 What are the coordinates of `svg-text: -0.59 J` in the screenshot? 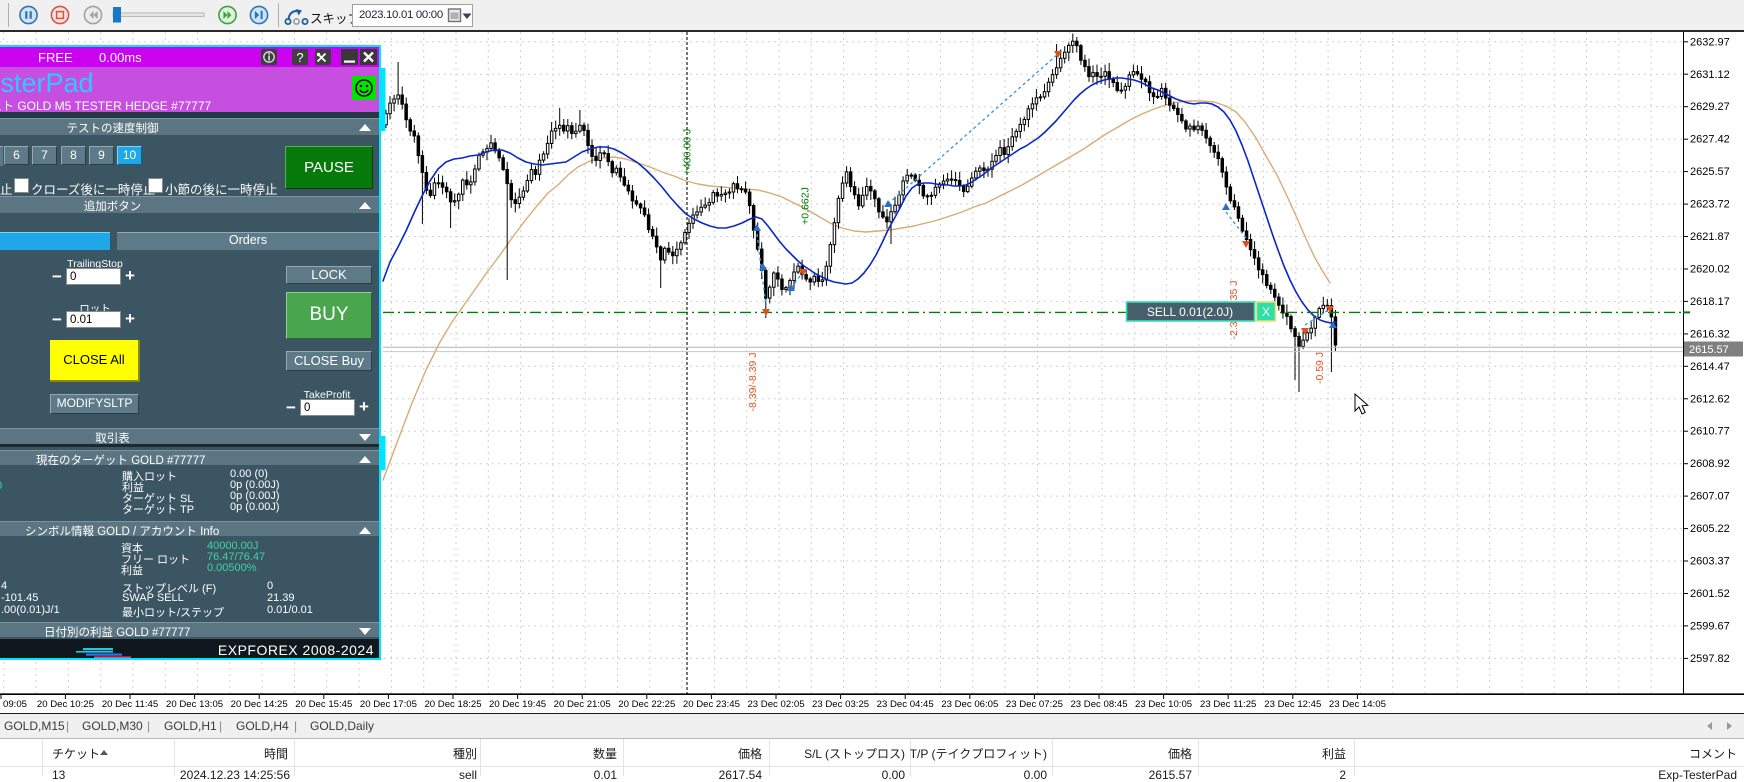 It's located at (1320, 368).